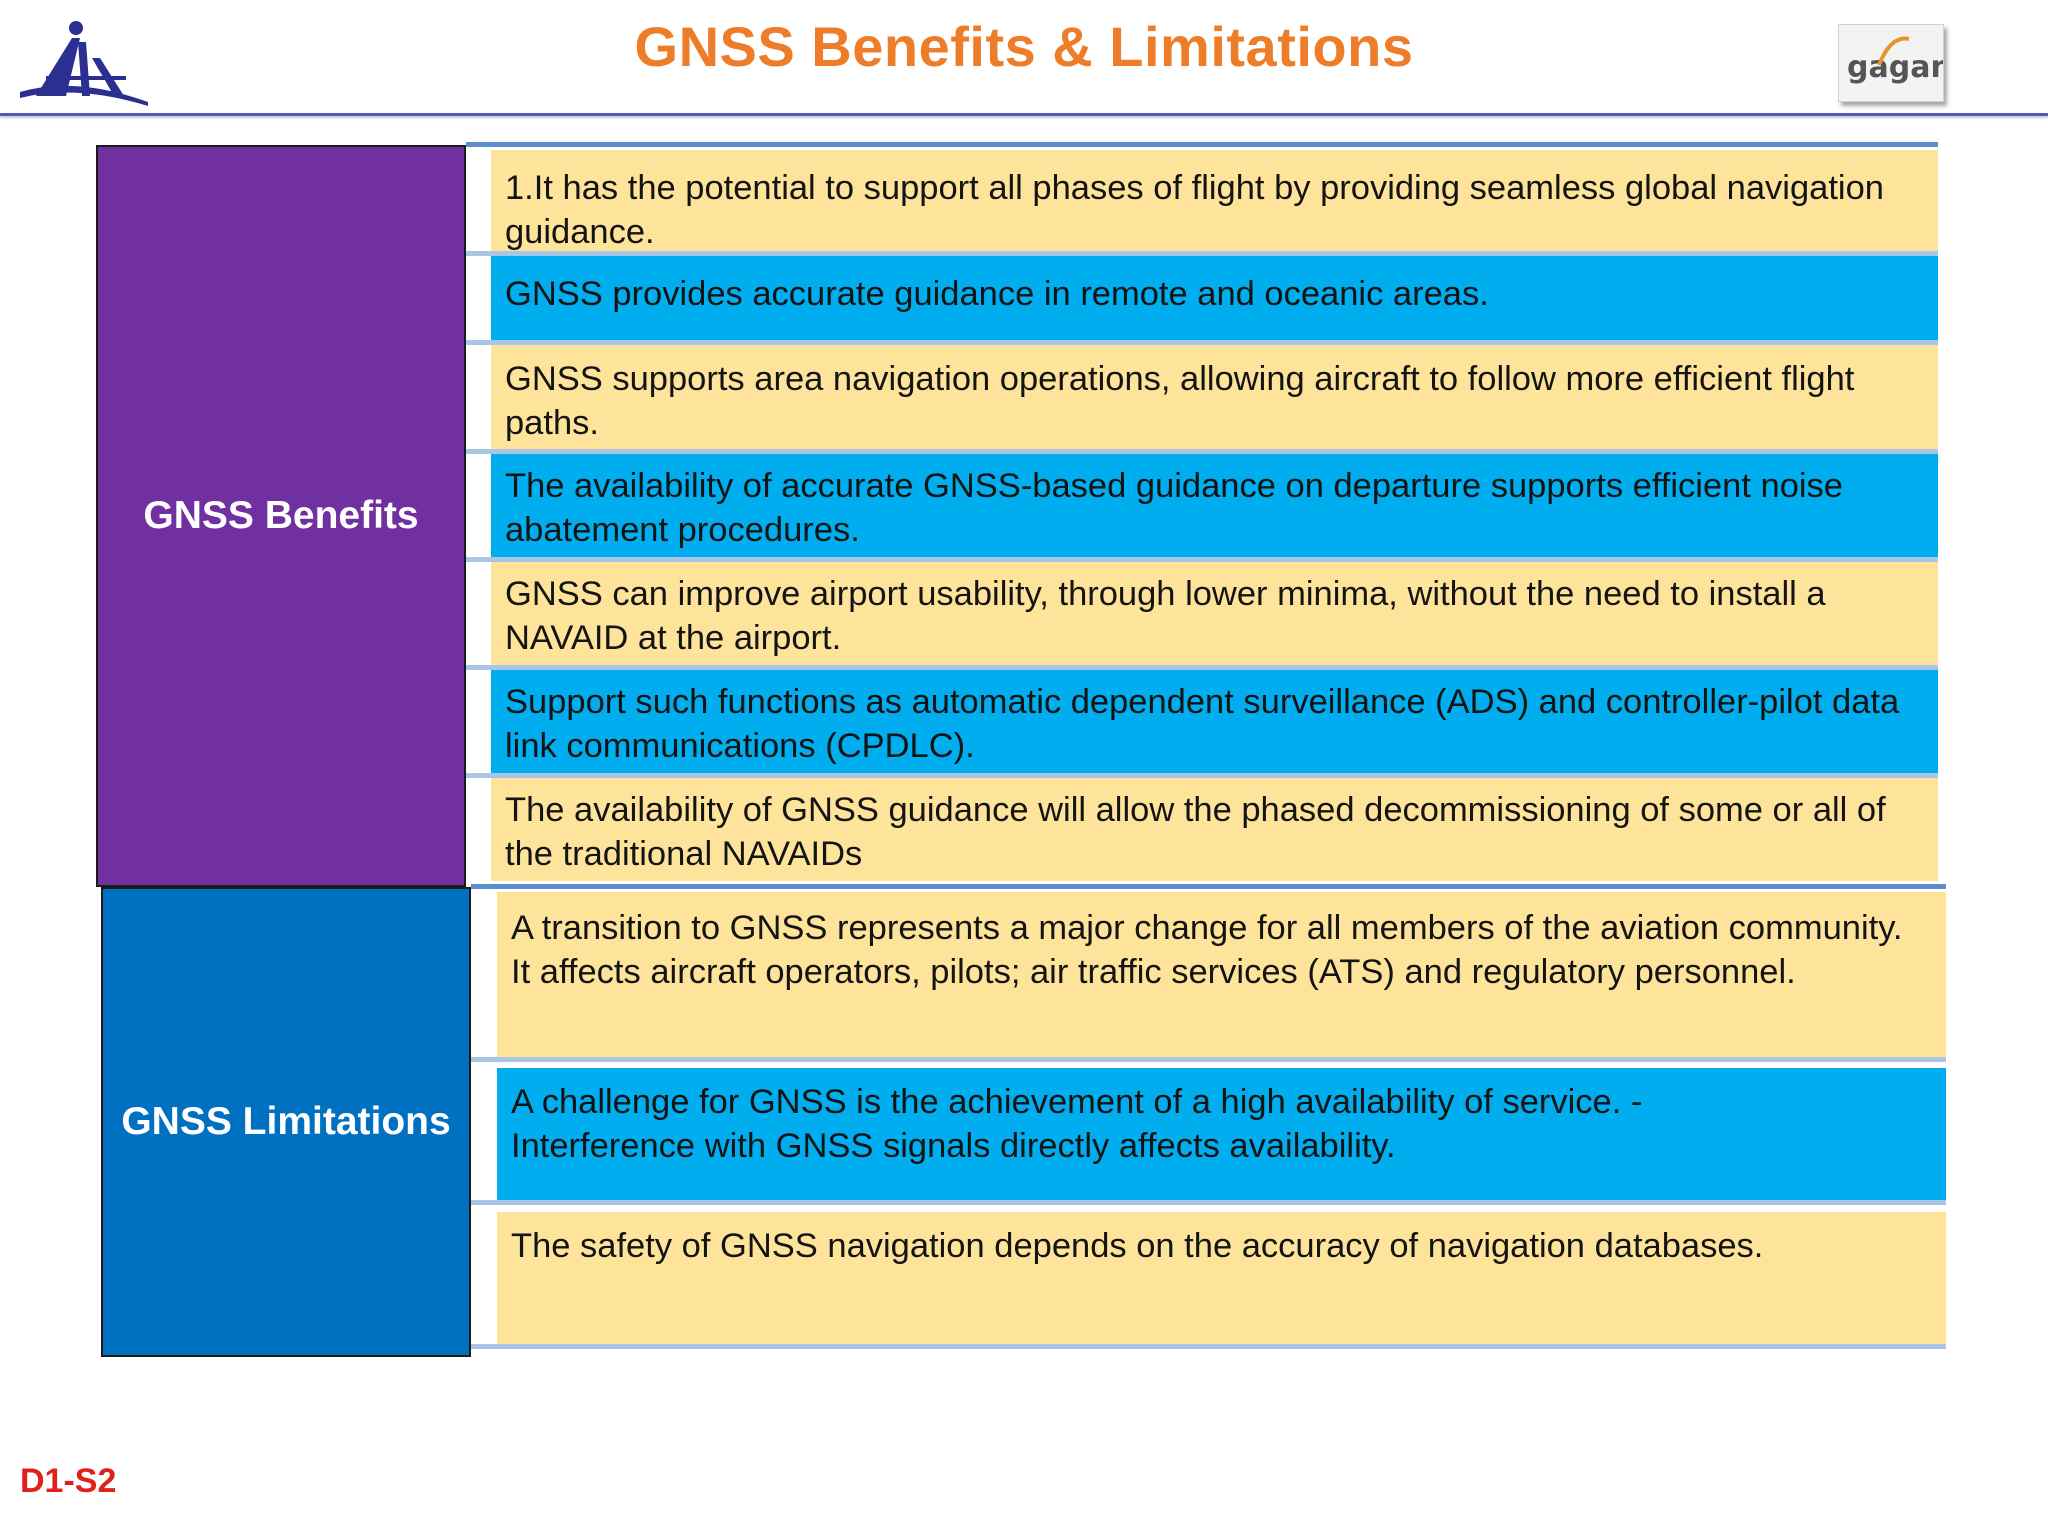  What do you see at coordinates (84, 63) in the screenshot?
I see `aai-logo` at bounding box center [84, 63].